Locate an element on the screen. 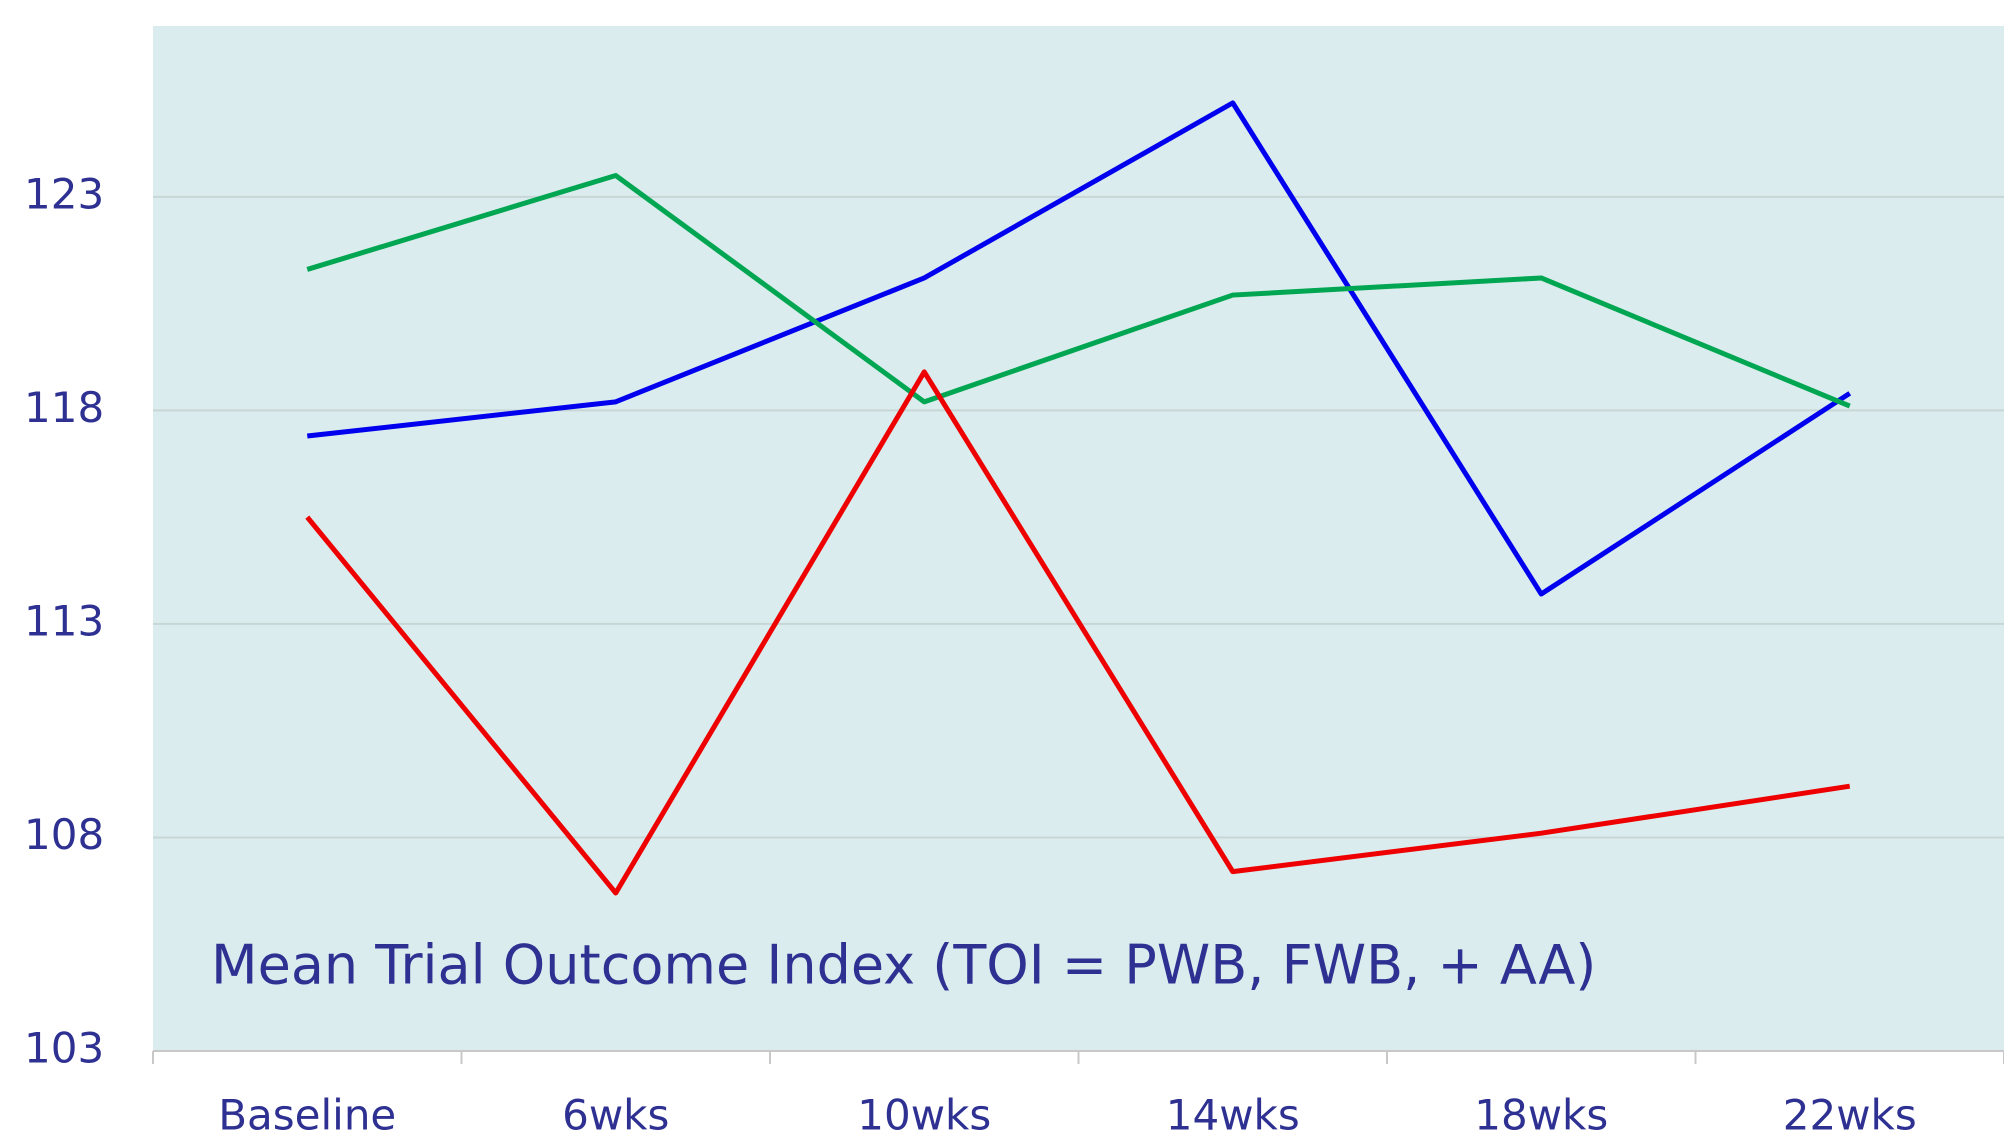 Image resolution: width=2004 pixels, height=1145 pixels. x-tick-label: 10wks is located at coordinates (924, 1115).